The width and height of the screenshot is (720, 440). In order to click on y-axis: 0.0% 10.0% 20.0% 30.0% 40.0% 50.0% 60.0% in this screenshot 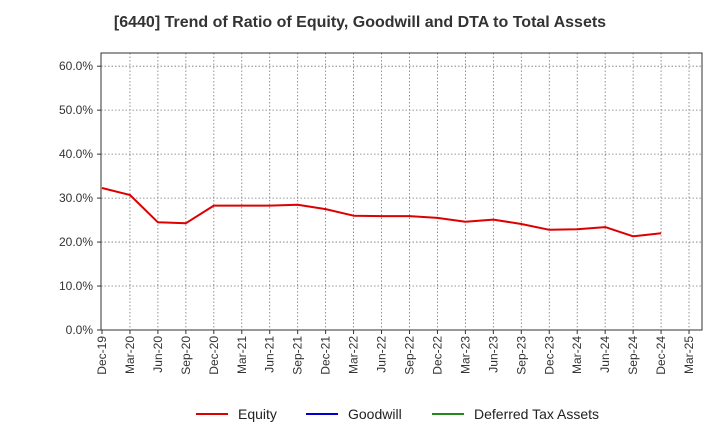, I will do `click(80, 198)`.